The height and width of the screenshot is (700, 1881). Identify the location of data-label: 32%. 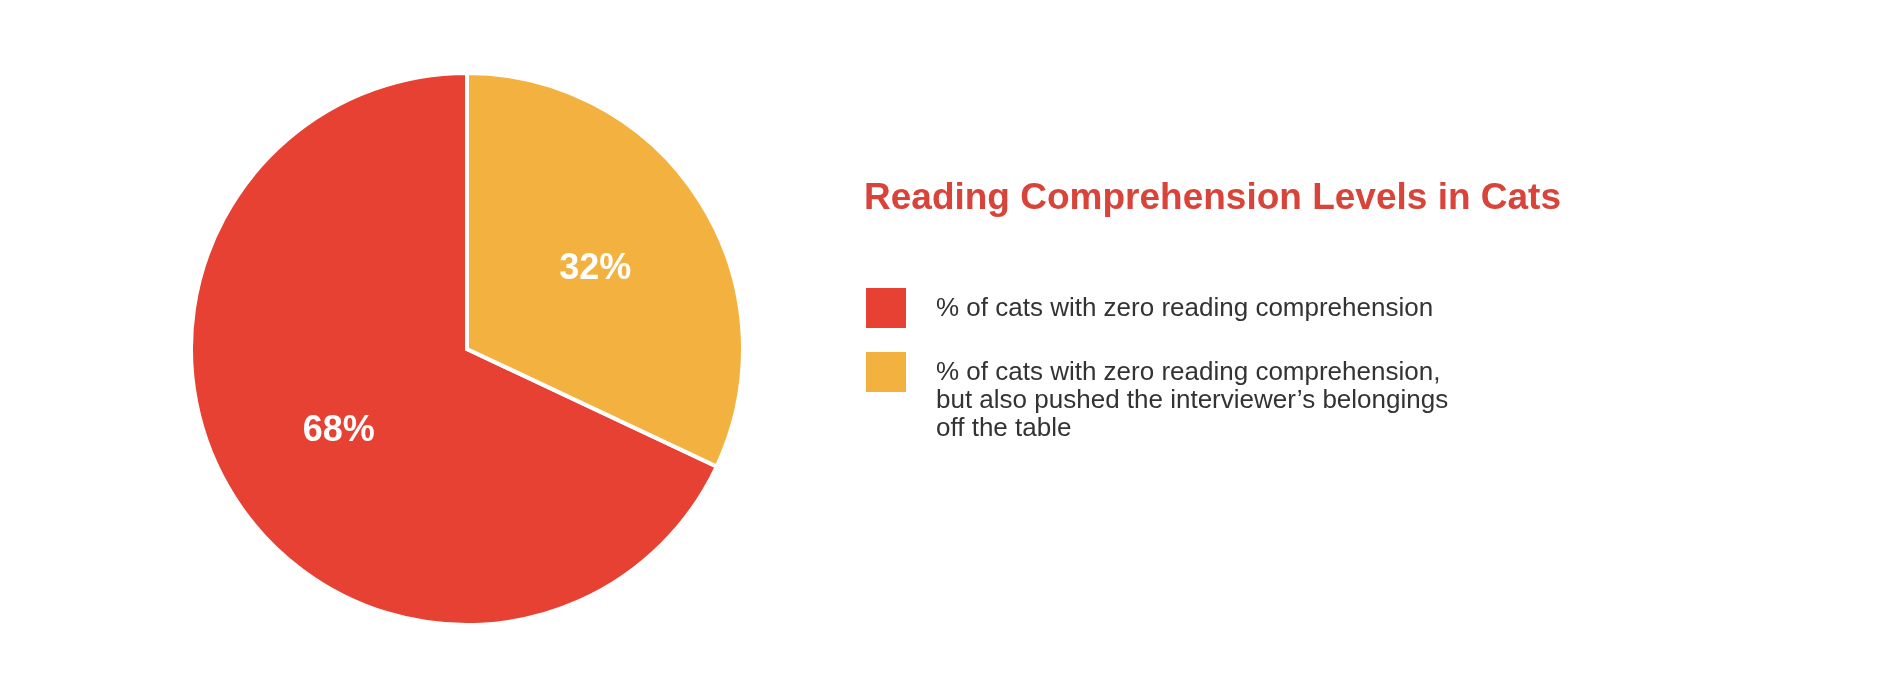
(595, 266).